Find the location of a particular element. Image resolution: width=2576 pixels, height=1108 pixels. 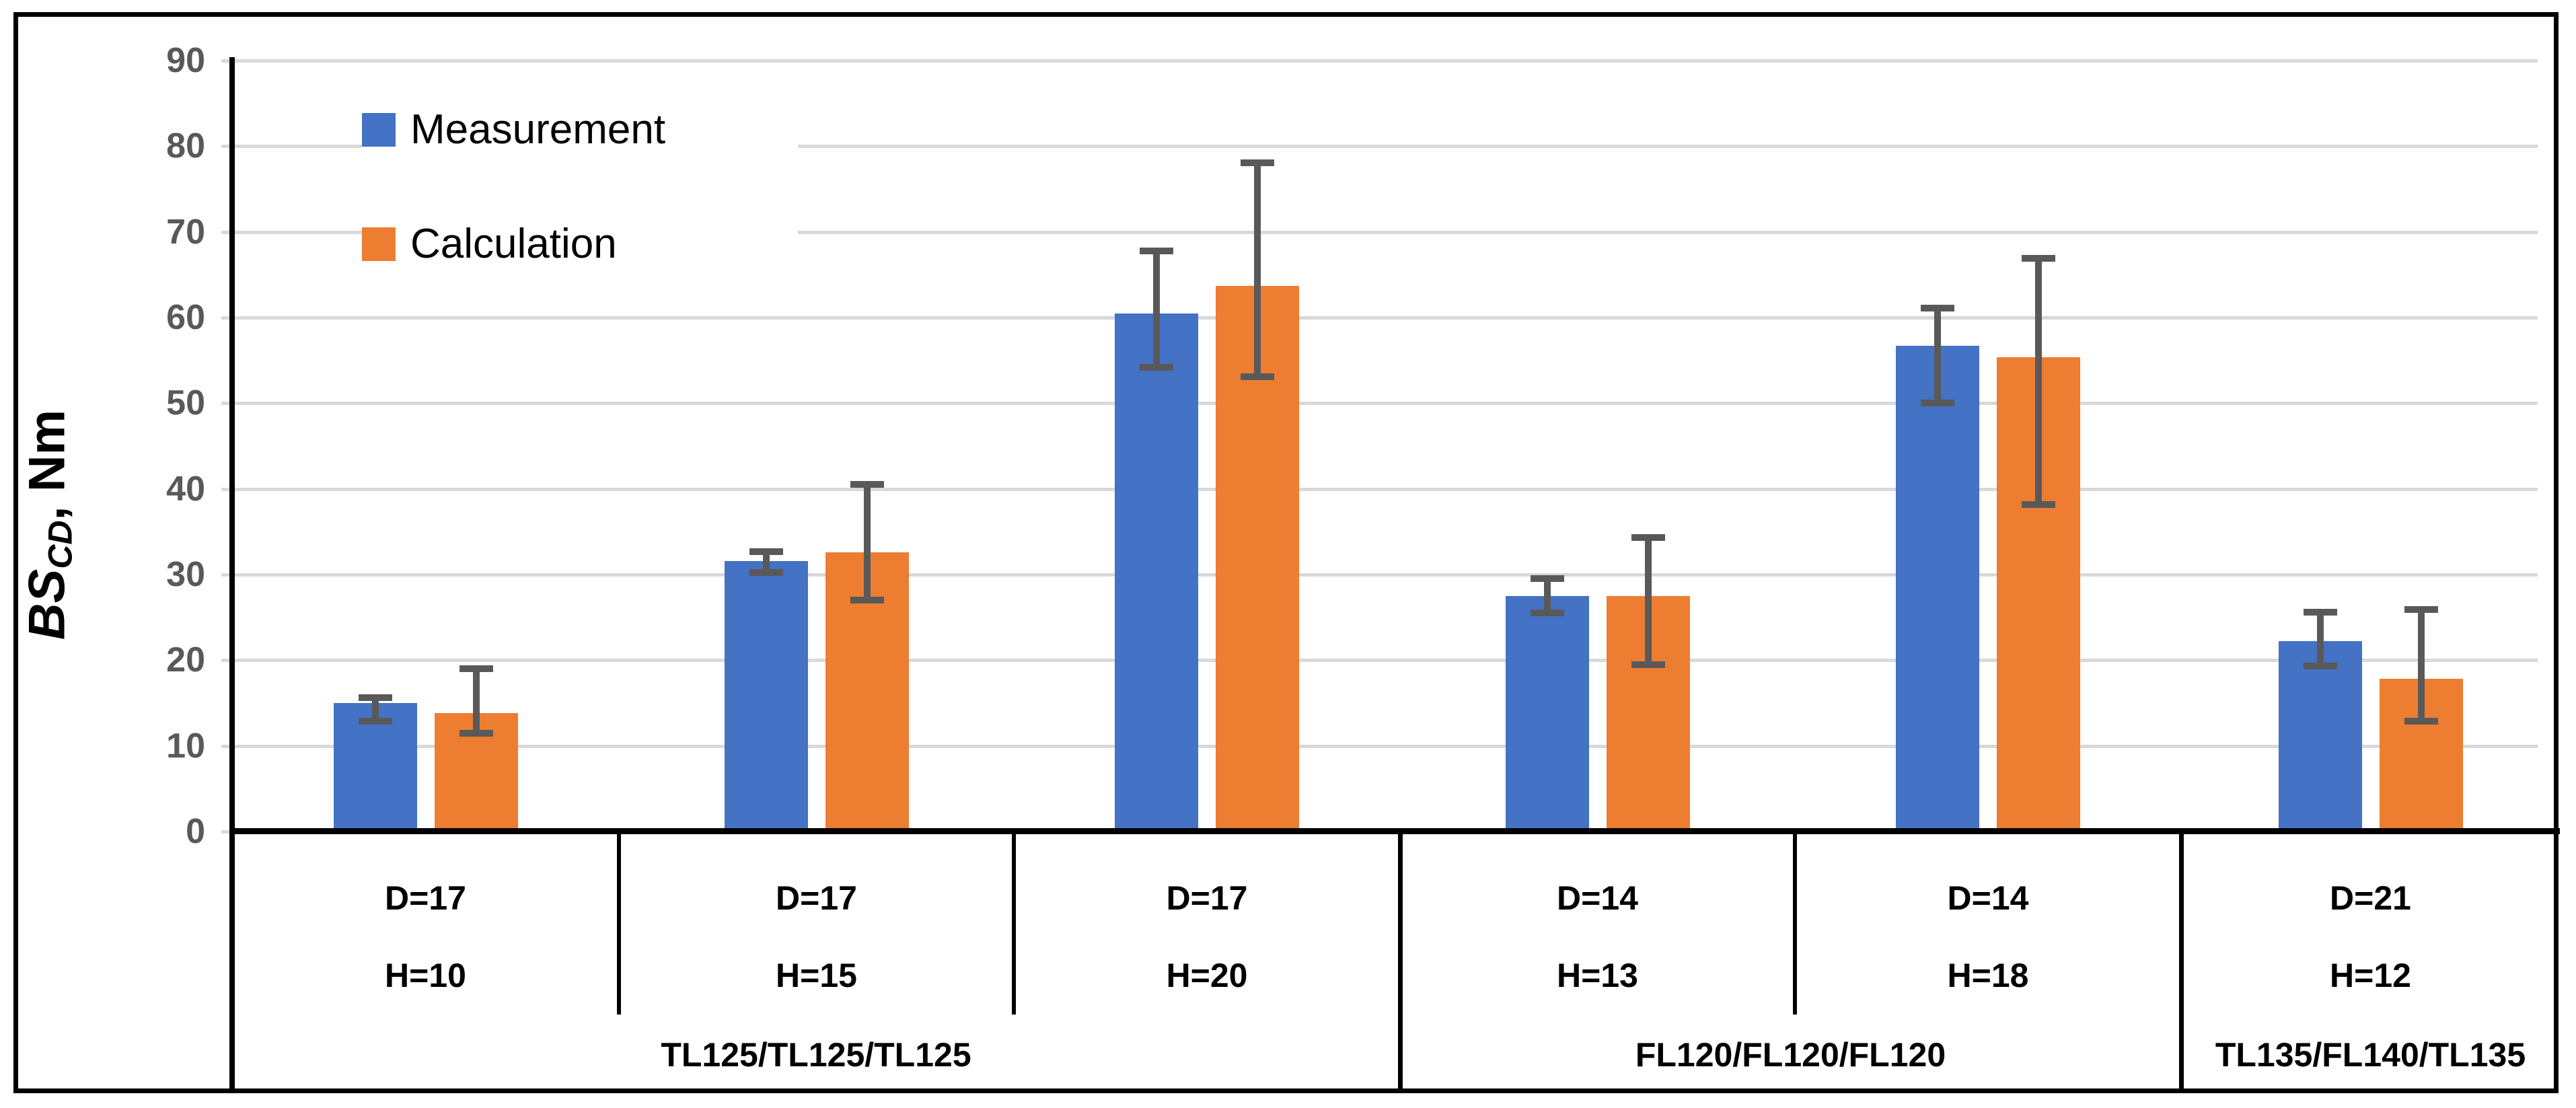

y-axis-title-unit: , Nm is located at coordinates (47, 465).